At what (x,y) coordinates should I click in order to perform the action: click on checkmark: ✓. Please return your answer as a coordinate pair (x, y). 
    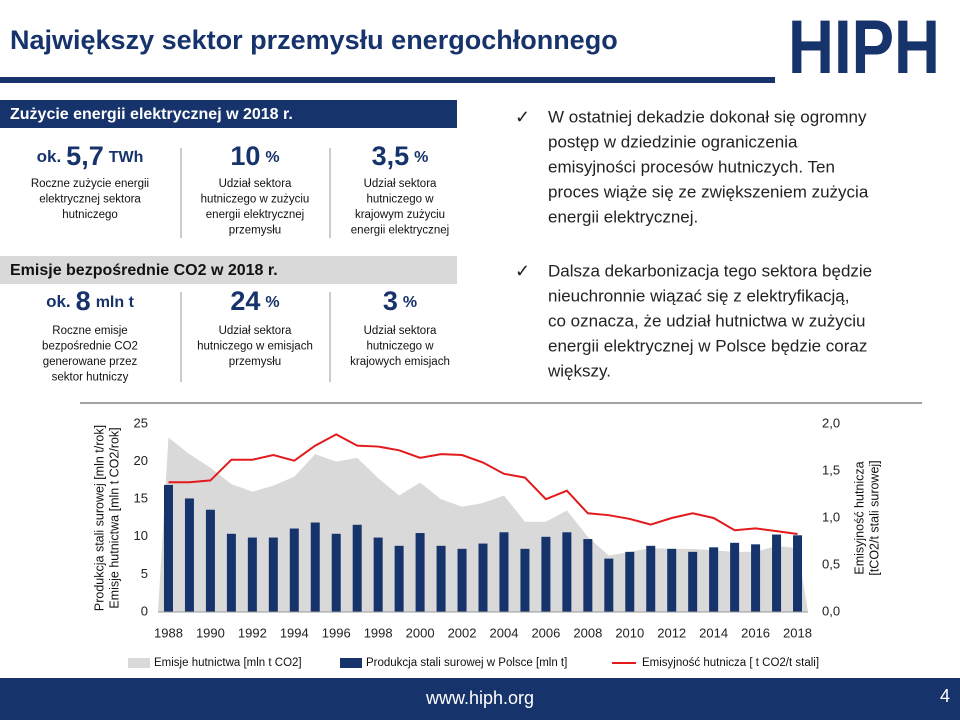
    Looking at the image, I should click on (522, 117).